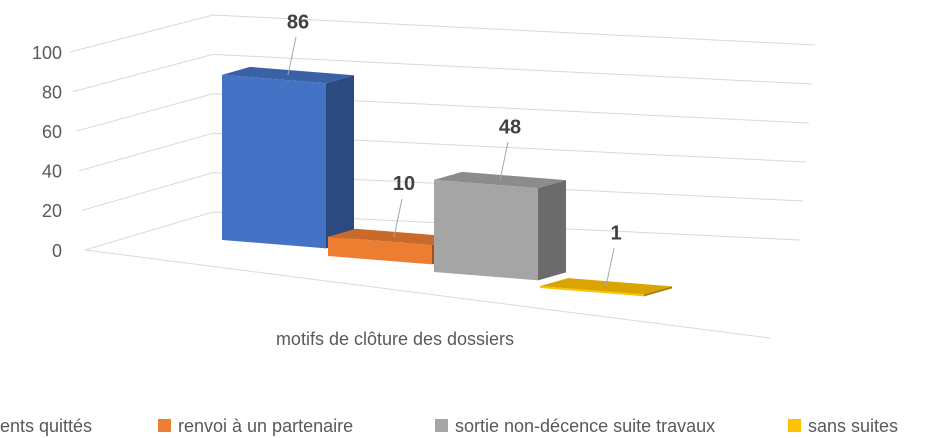 This screenshot has height=438, width=943. What do you see at coordinates (57, 251) in the screenshot?
I see `y-tick-label: 0` at bounding box center [57, 251].